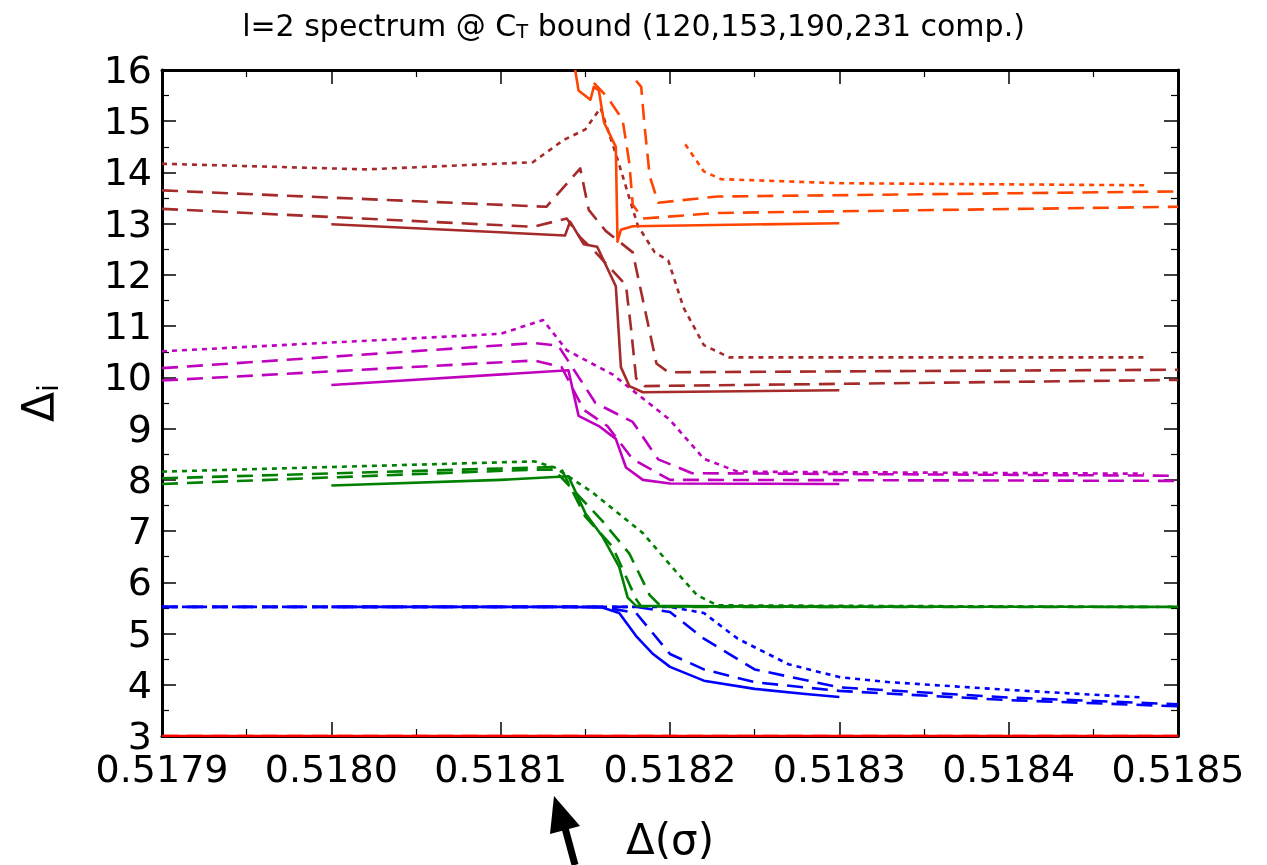 Image resolution: width=1267 pixels, height=865 pixels. I want to click on y-tick-label: 8, so click(139, 479).